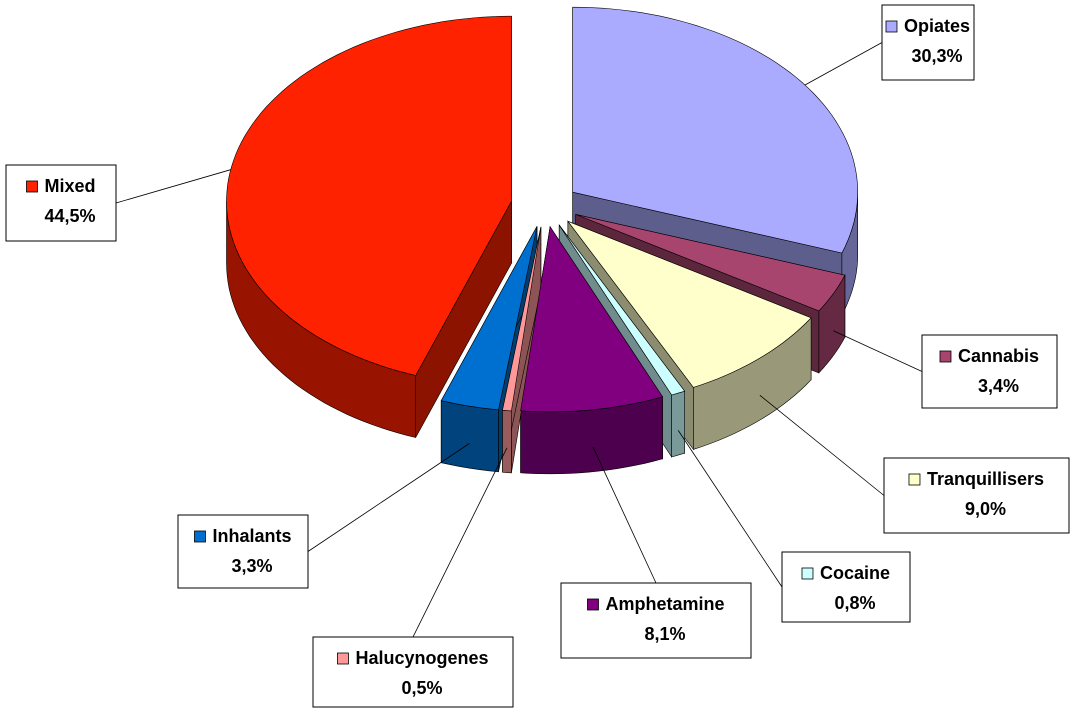 This screenshot has height=714, width=1075. What do you see at coordinates (664, 604) in the screenshot?
I see `label-name: Amphetamine` at bounding box center [664, 604].